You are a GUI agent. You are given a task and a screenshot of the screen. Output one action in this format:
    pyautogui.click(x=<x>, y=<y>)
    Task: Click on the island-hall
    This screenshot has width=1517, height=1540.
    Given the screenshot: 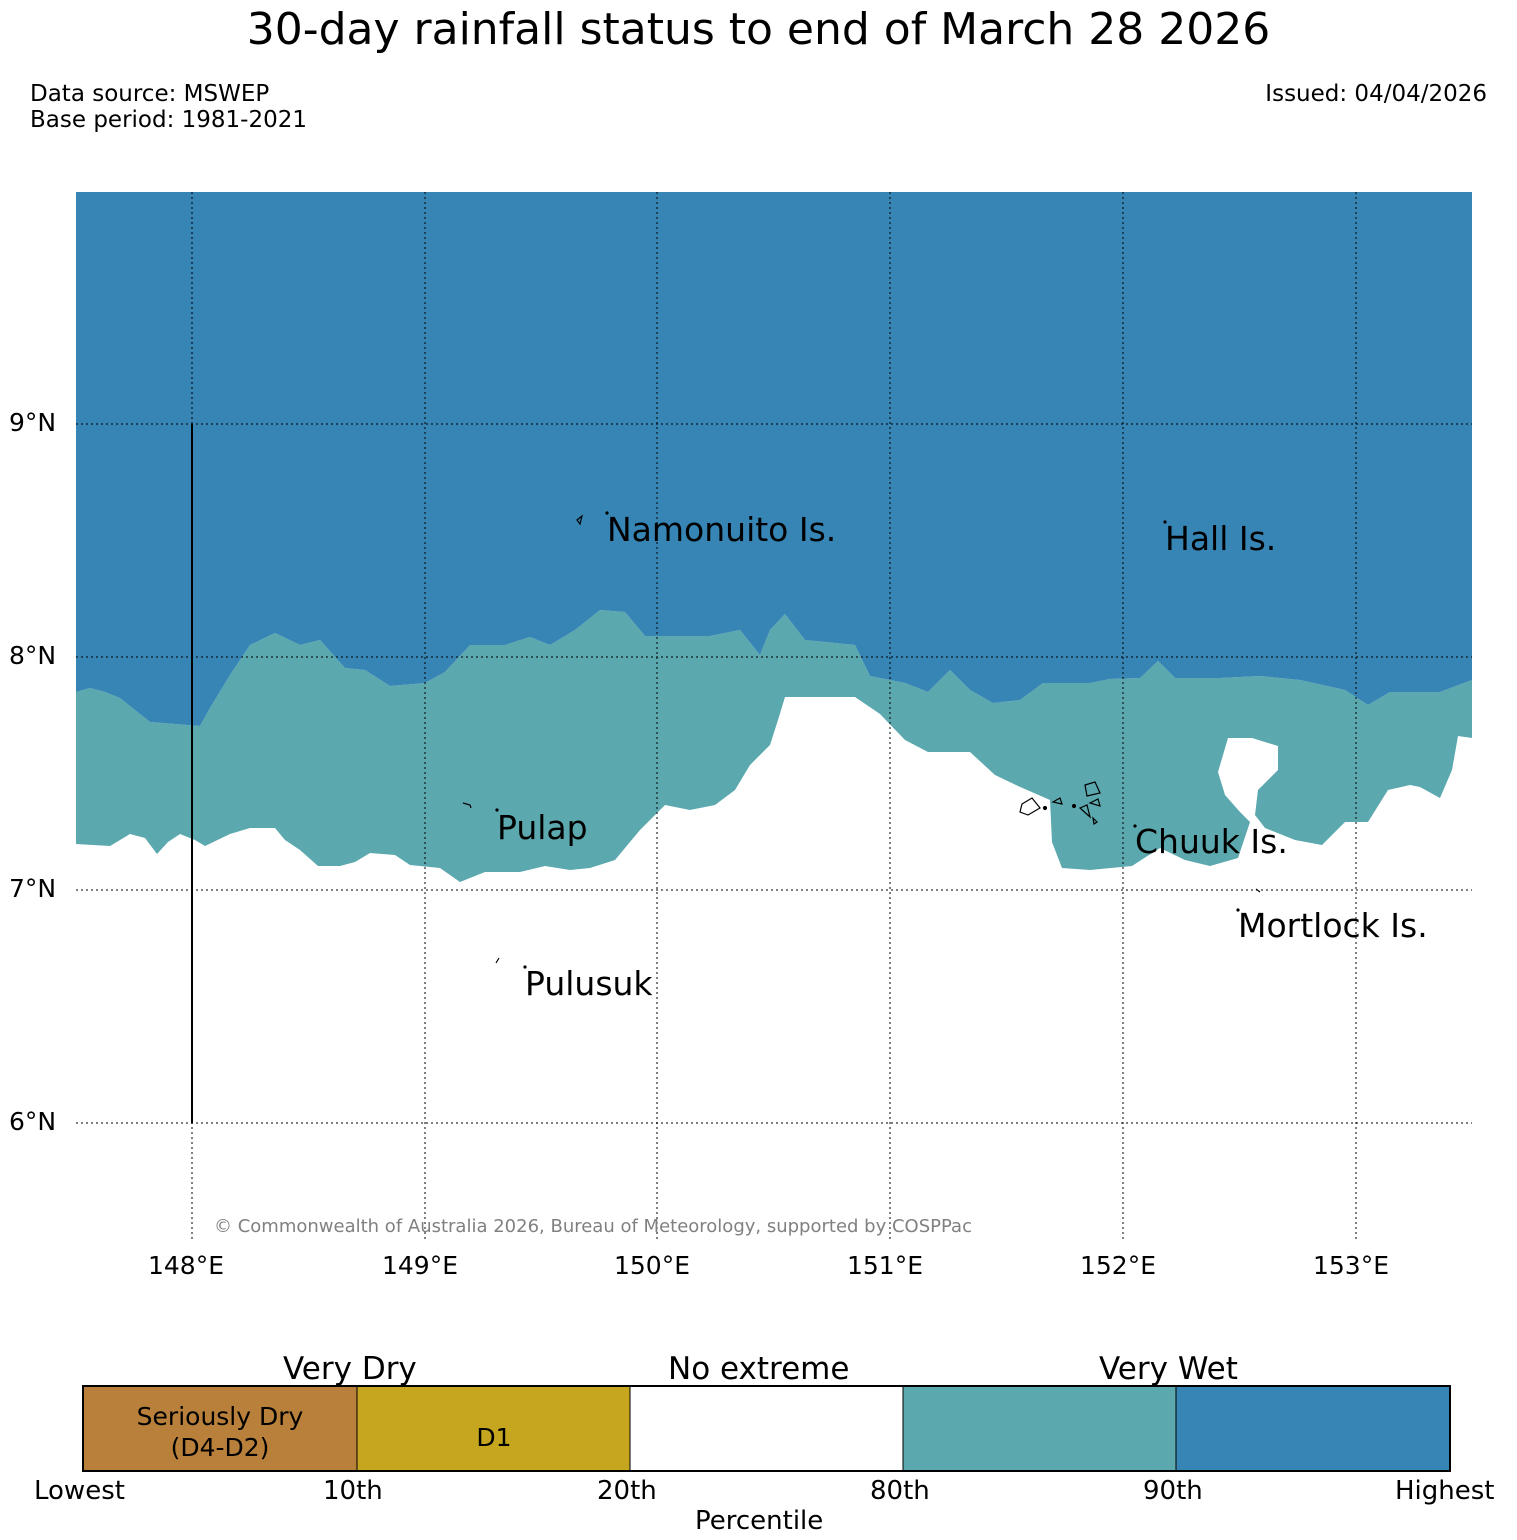 What is the action you would take?
    pyautogui.click(x=1165, y=522)
    